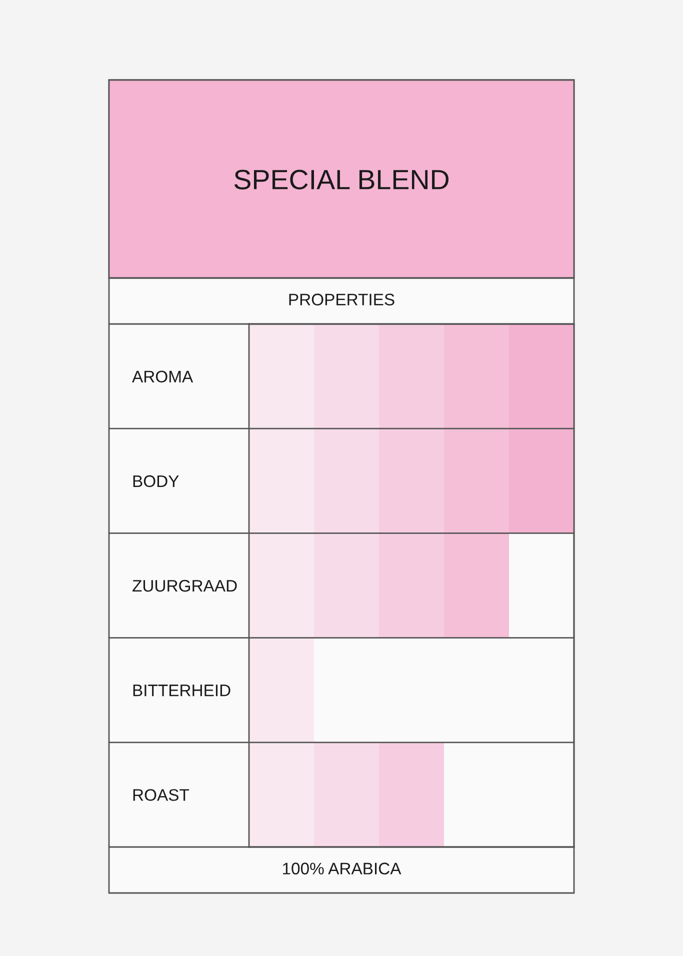  I want to click on chart-subtitle: PROPERTIES, so click(341, 300).